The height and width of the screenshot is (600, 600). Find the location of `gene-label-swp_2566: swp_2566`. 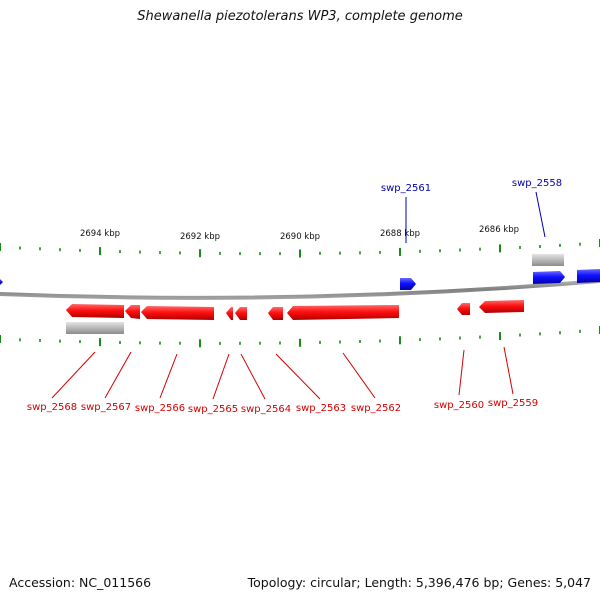

gene-label-swp_2566: swp_2566 is located at coordinates (160, 408).